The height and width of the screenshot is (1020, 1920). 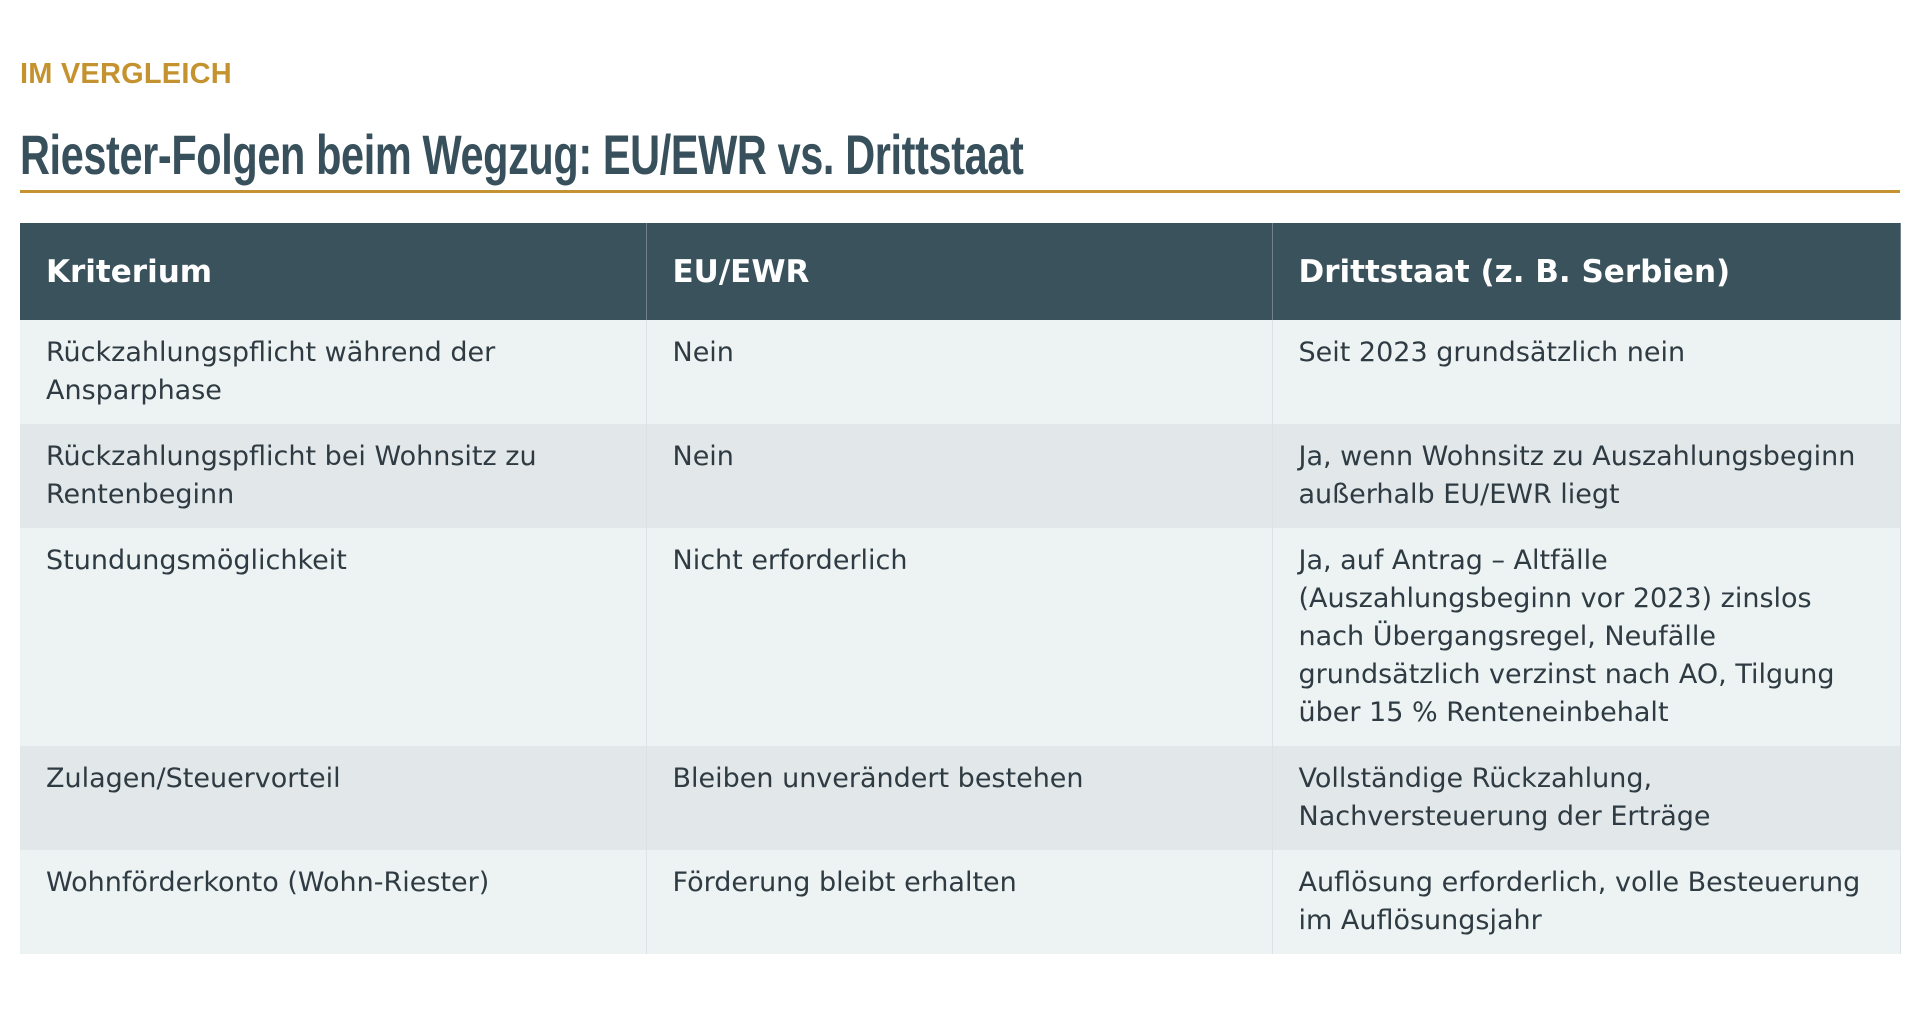 I want to click on table-cell: Stundungsmöglichkeit, so click(x=333, y=637).